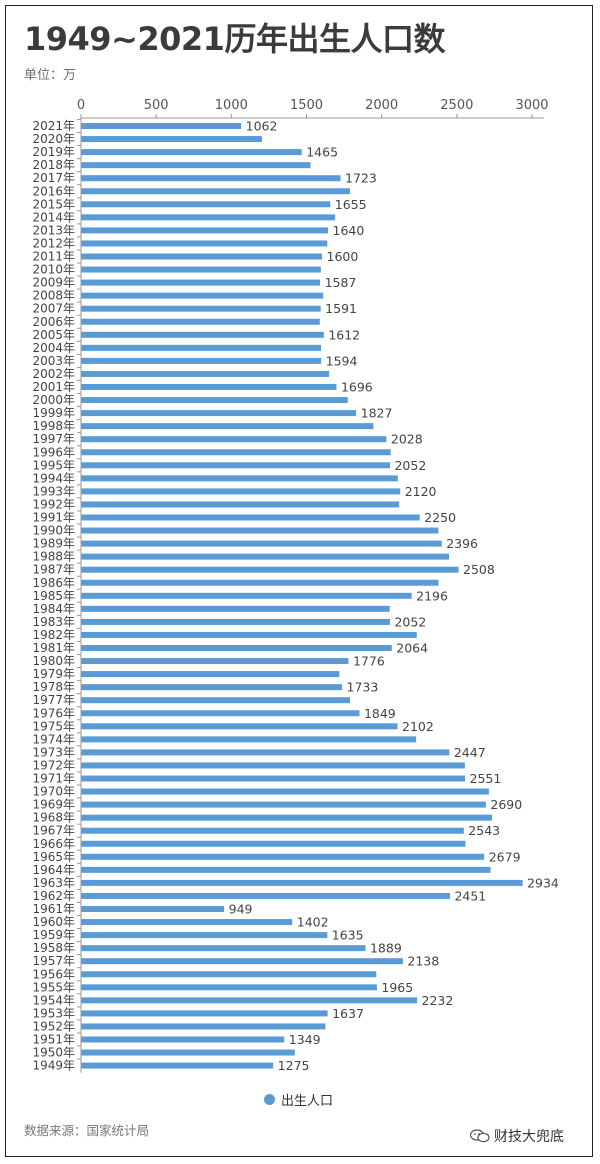  Describe the element at coordinates (342, 360) in the screenshot. I see `data-label: 1594` at that location.